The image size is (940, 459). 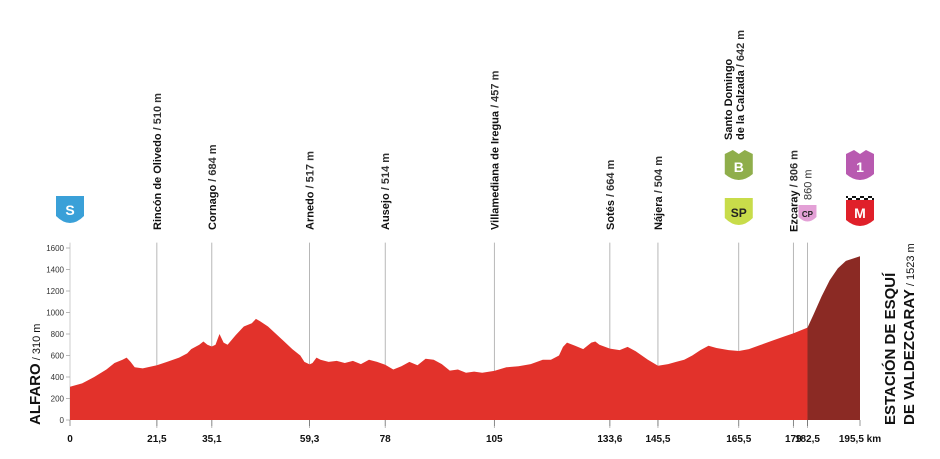 I want to click on icon-label: SP, so click(x=739, y=213).